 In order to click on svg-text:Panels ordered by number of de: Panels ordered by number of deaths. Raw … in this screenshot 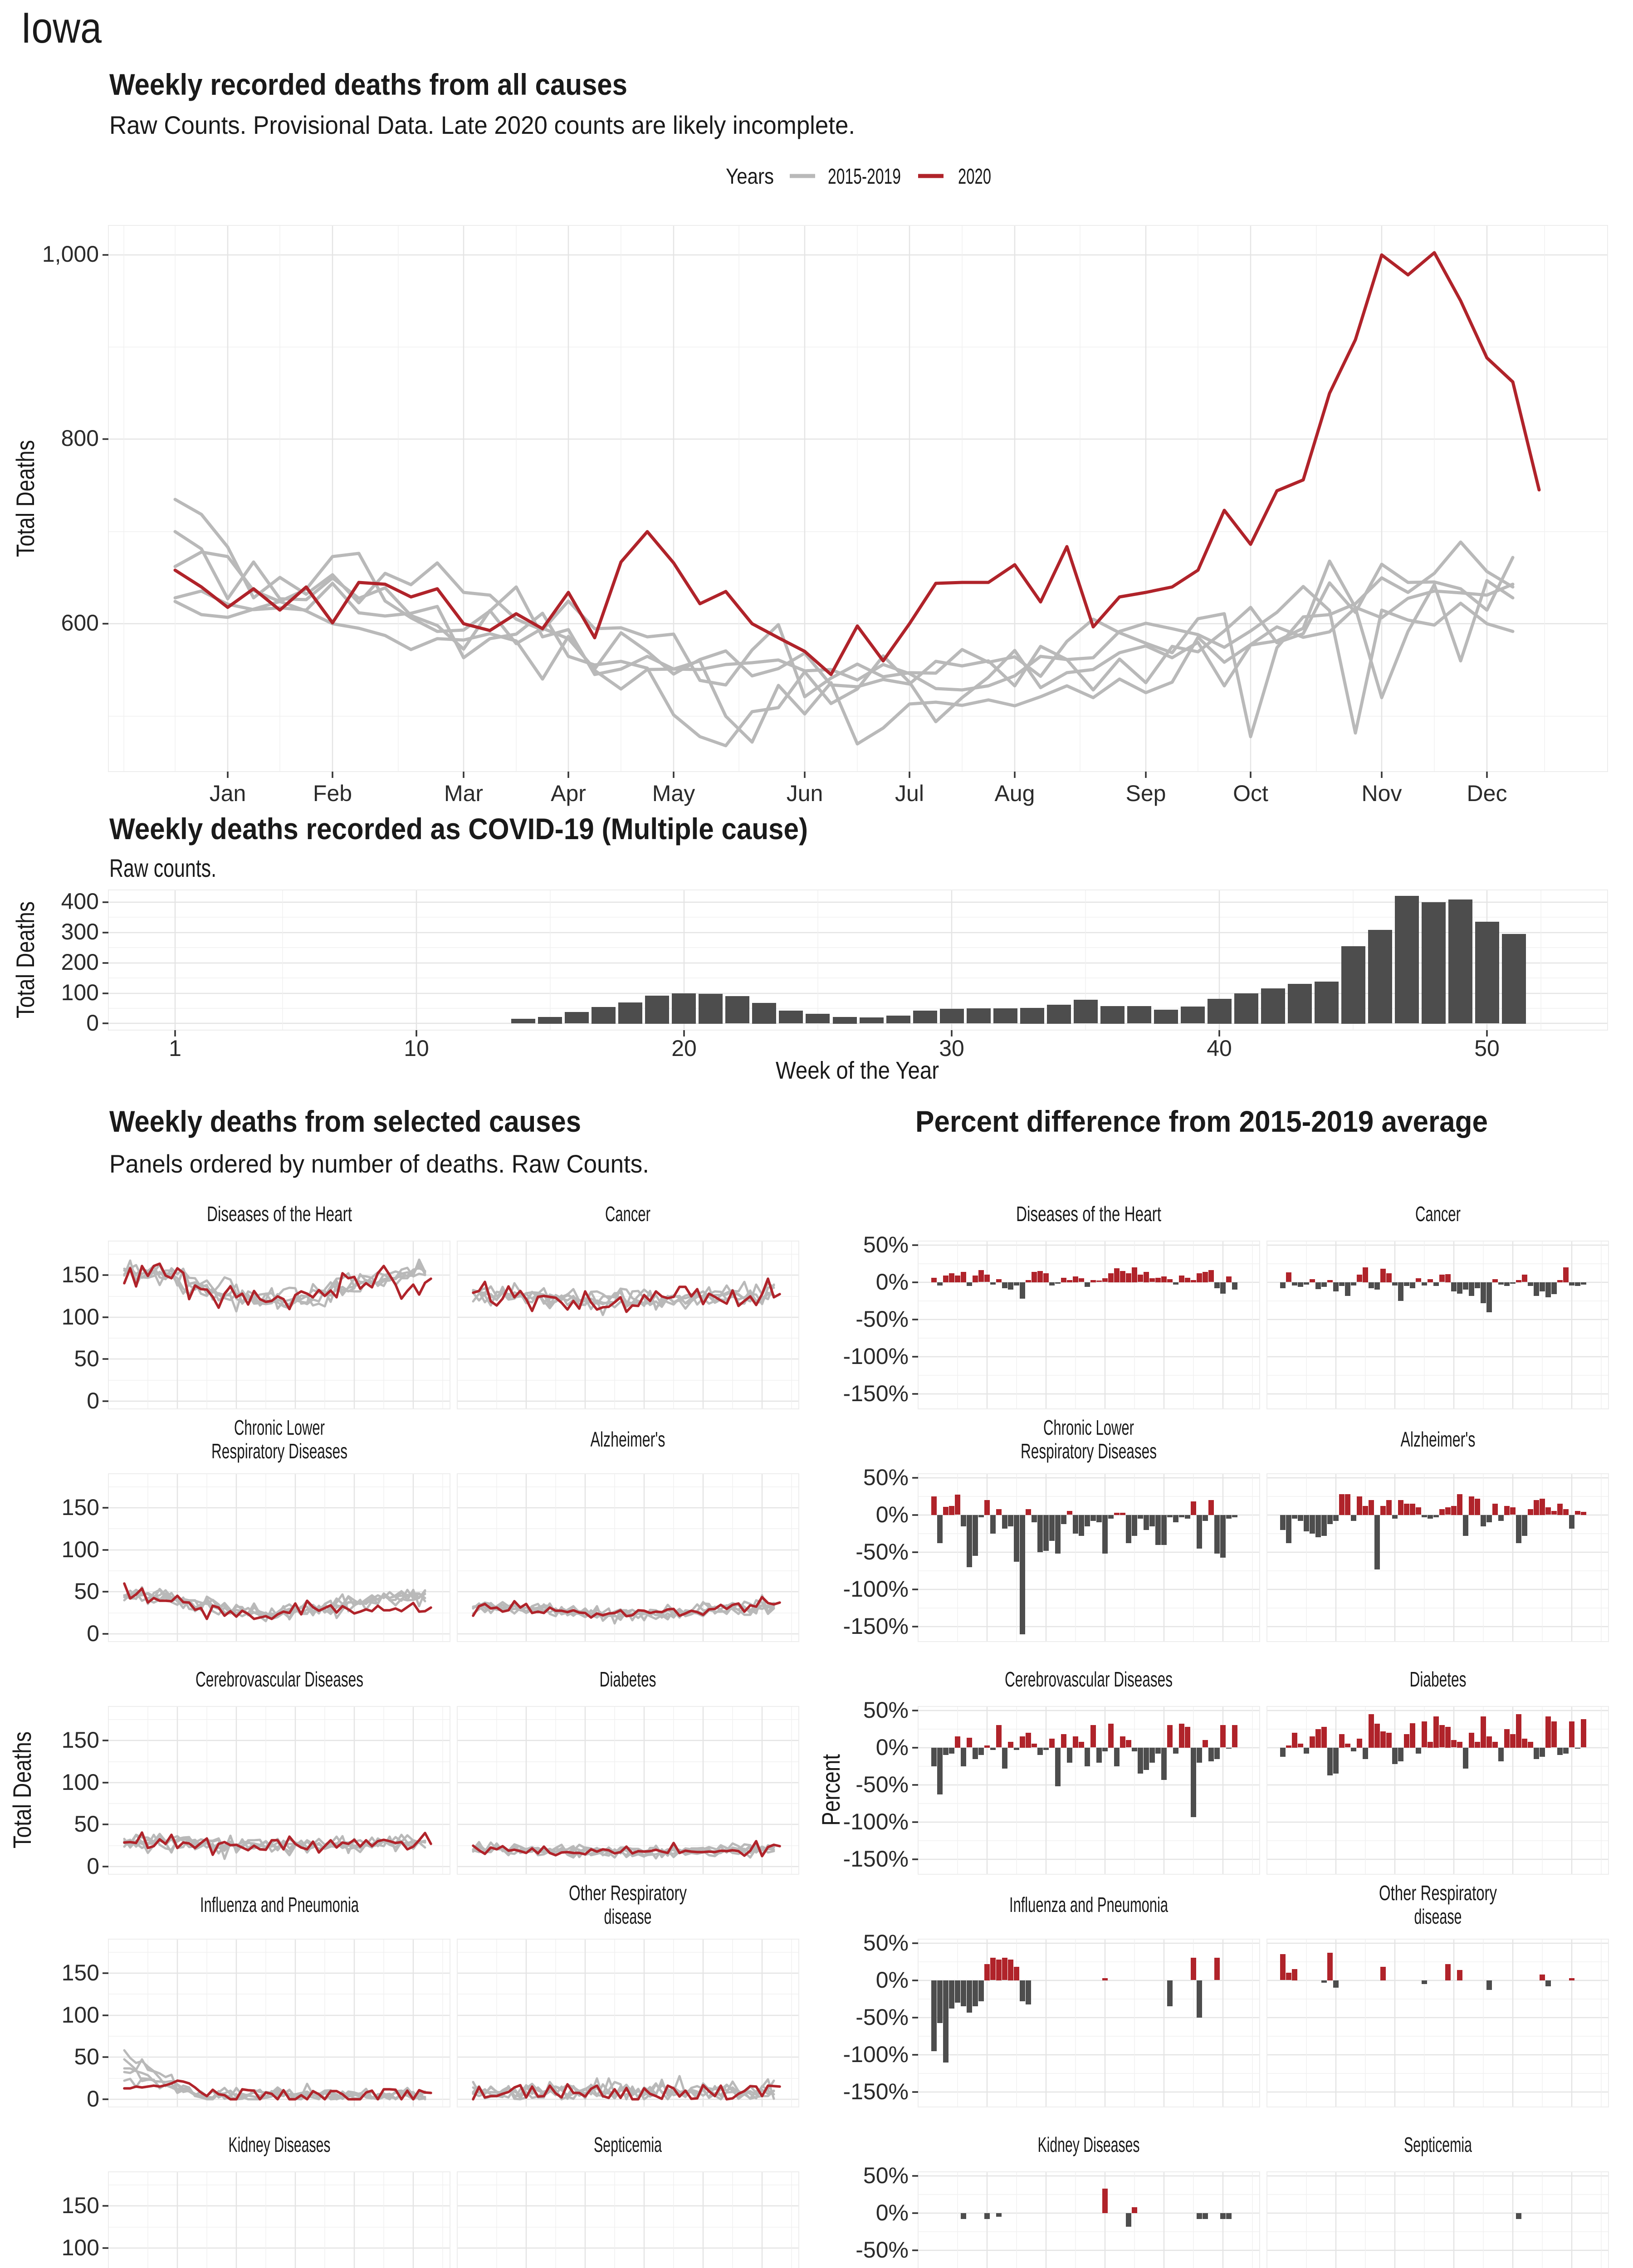, I will do `click(379, 1163)`.